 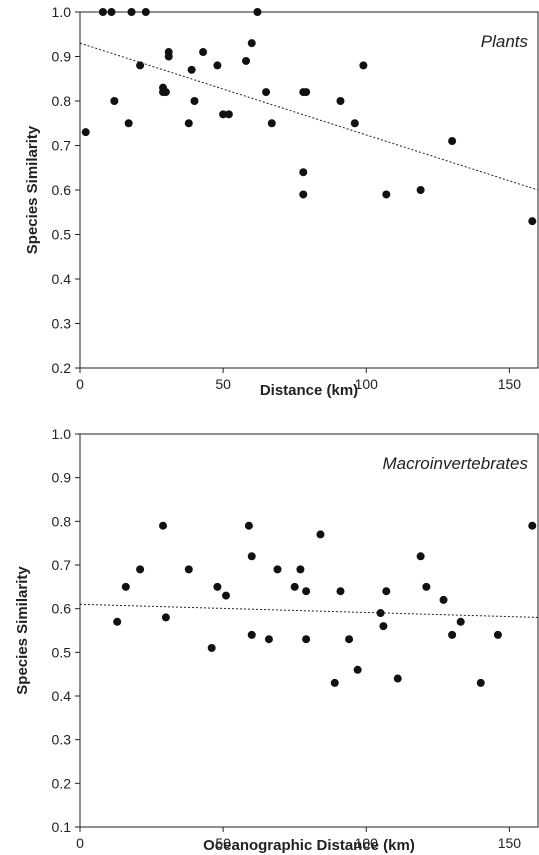 What do you see at coordinates (505, 41) in the screenshot?
I see `panel-annotation: Plants` at bounding box center [505, 41].